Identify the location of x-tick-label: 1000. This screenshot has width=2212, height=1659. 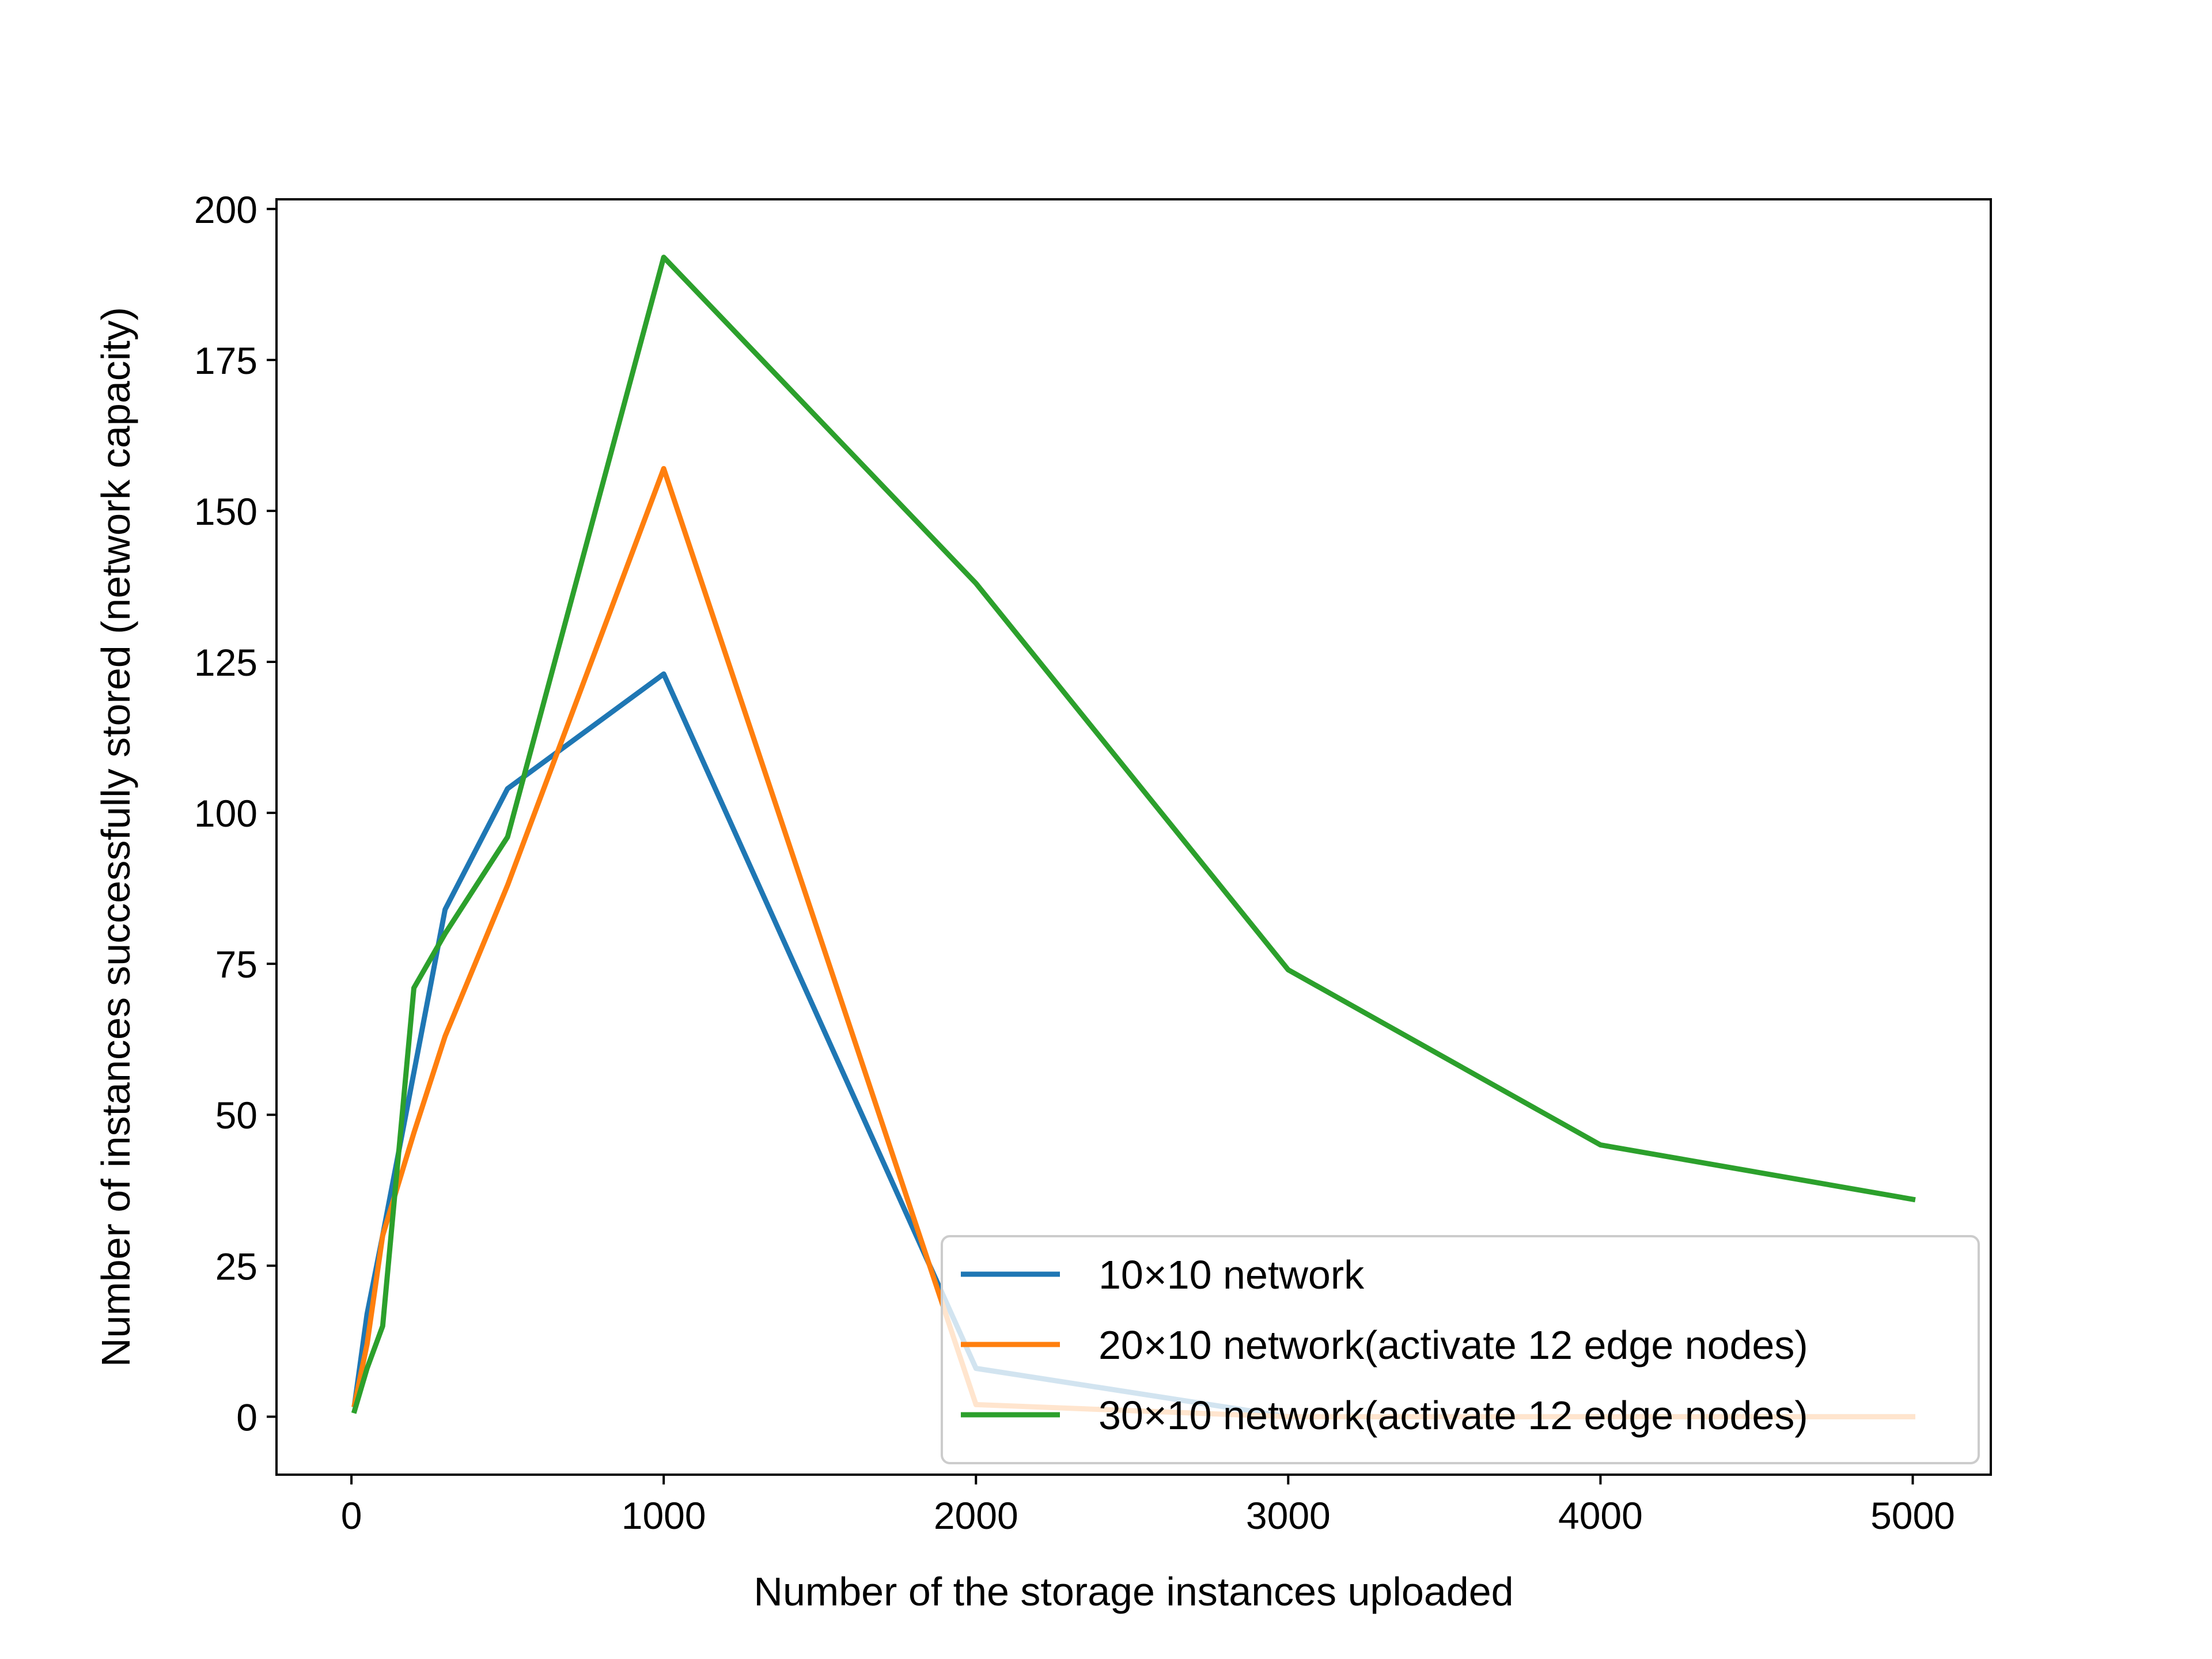
(664, 1515).